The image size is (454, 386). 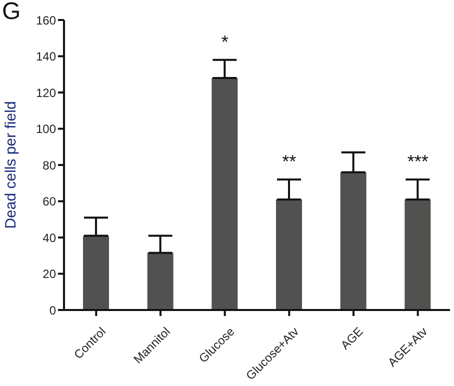 What do you see at coordinates (417, 162) in the screenshot?
I see `annotation: ***` at bounding box center [417, 162].